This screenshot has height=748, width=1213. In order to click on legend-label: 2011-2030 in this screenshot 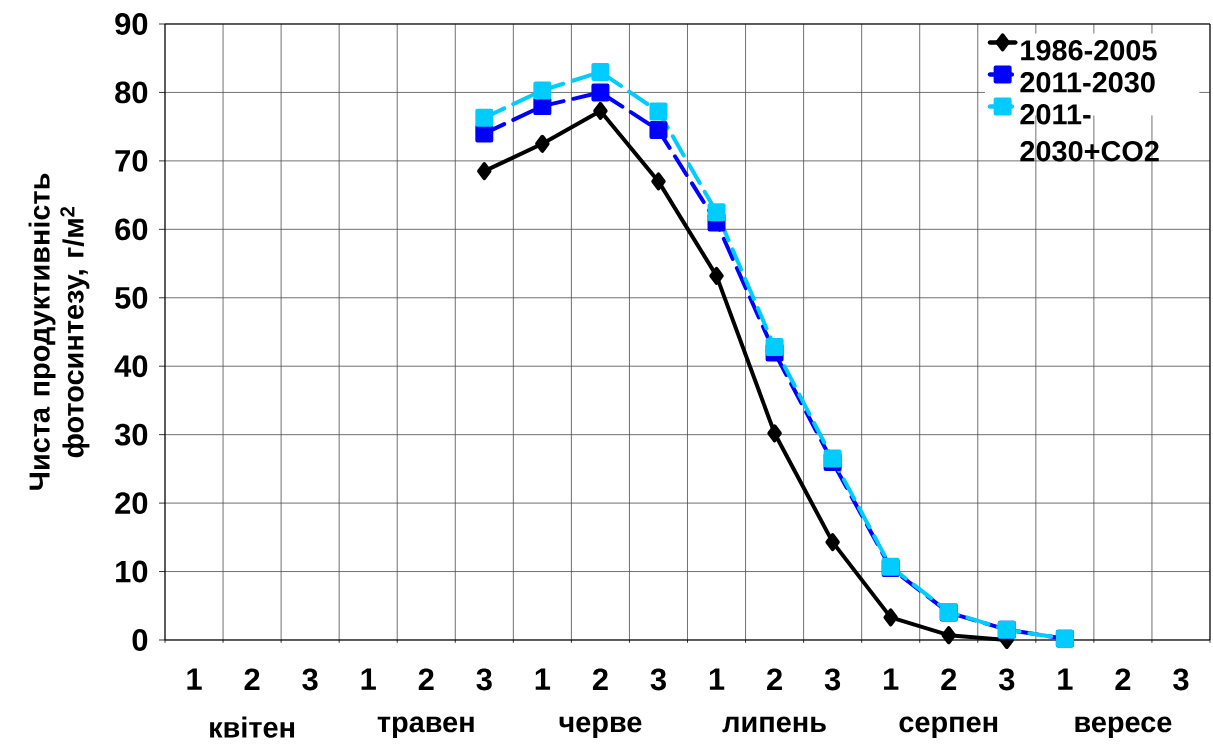, I will do `click(1087, 82)`.